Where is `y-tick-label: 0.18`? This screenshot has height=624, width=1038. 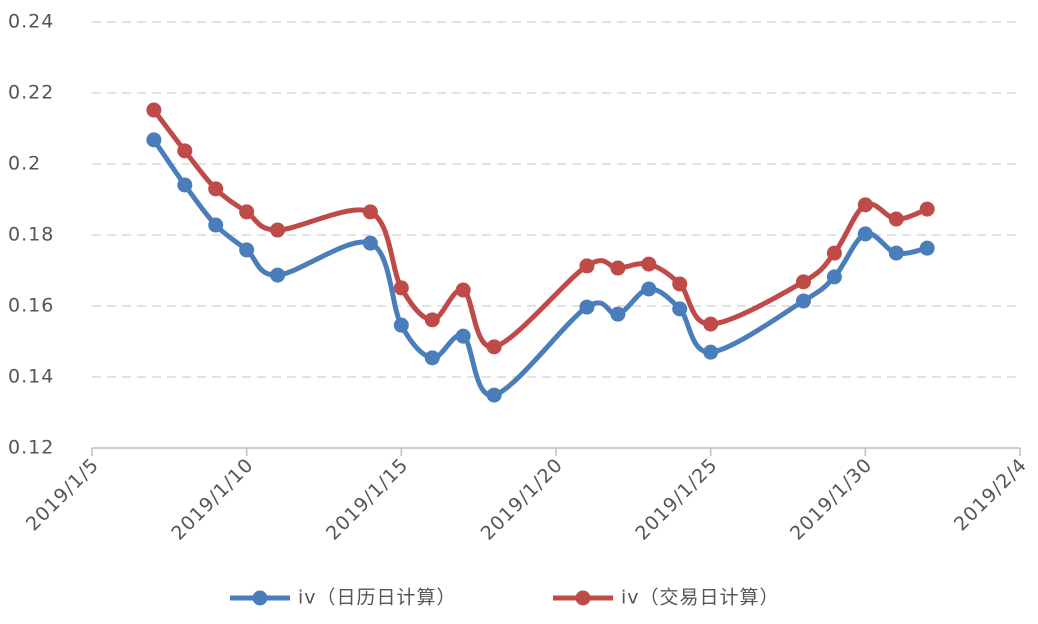
y-tick-label: 0.18 is located at coordinates (31, 235).